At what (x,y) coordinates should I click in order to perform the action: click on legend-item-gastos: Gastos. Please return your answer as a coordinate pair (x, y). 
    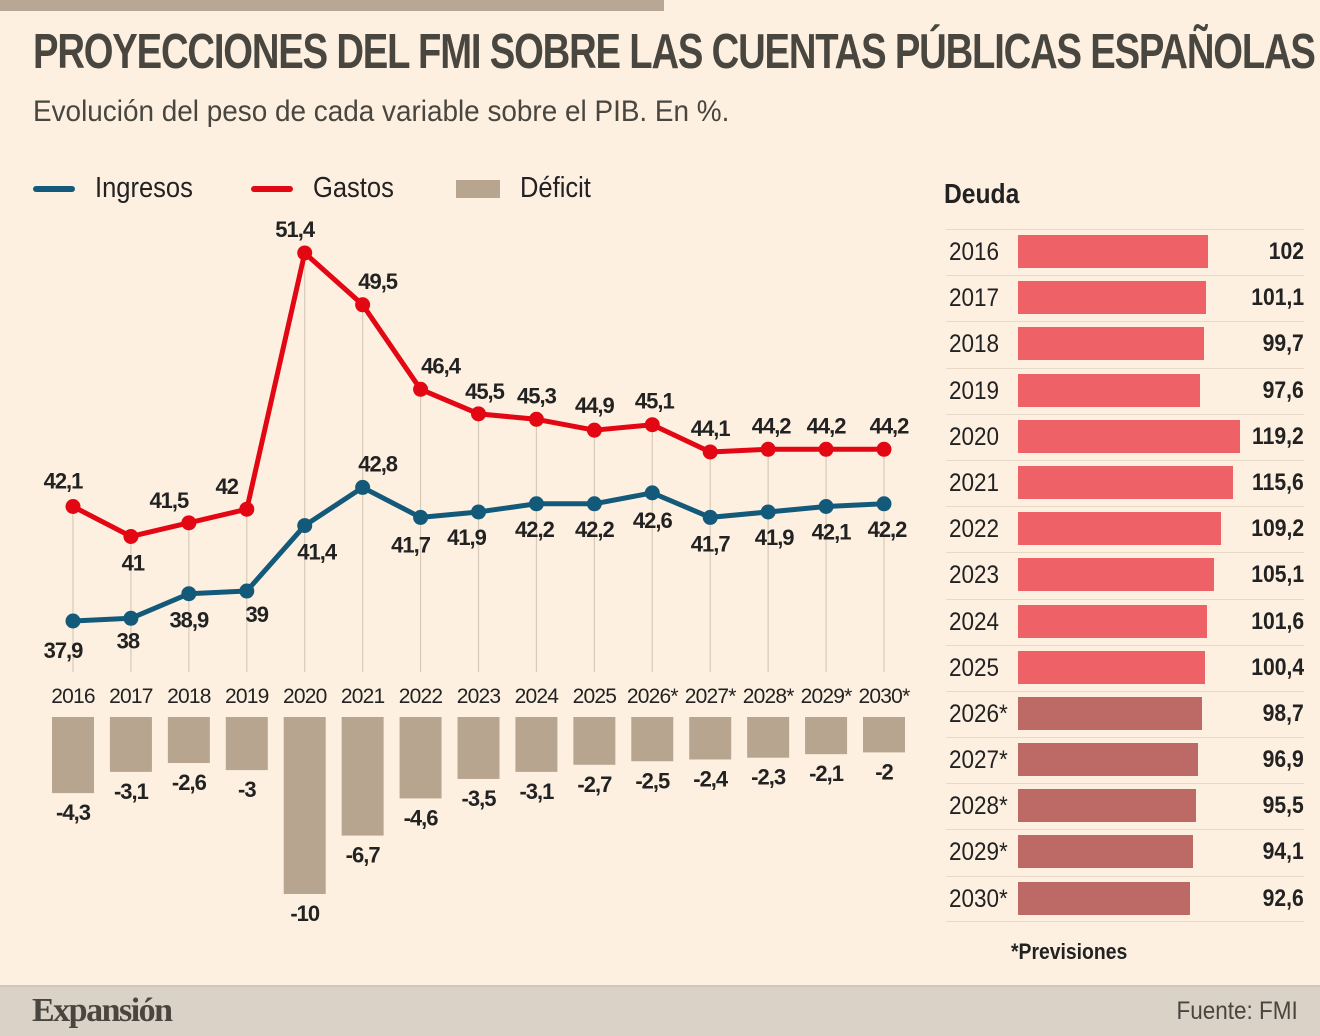
    Looking at the image, I should click on (328, 188).